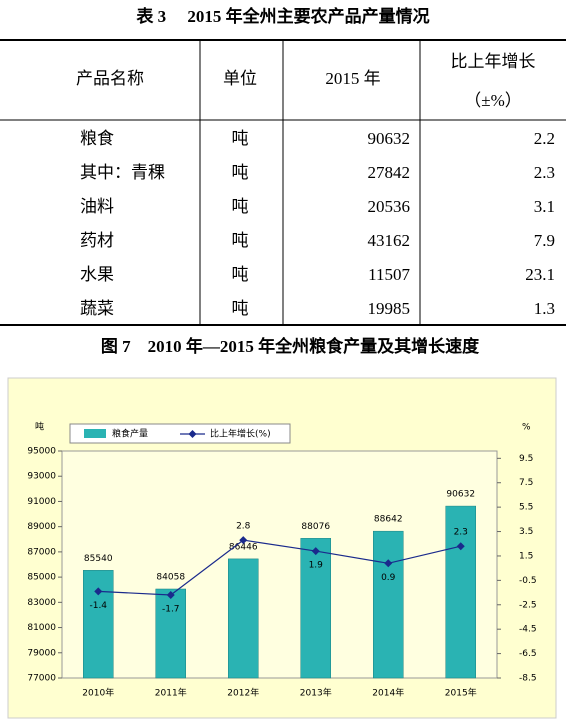  What do you see at coordinates (98, 559) in the screenshot?
I see `bar-value-label: 85540` at bounding box center [98, 559].